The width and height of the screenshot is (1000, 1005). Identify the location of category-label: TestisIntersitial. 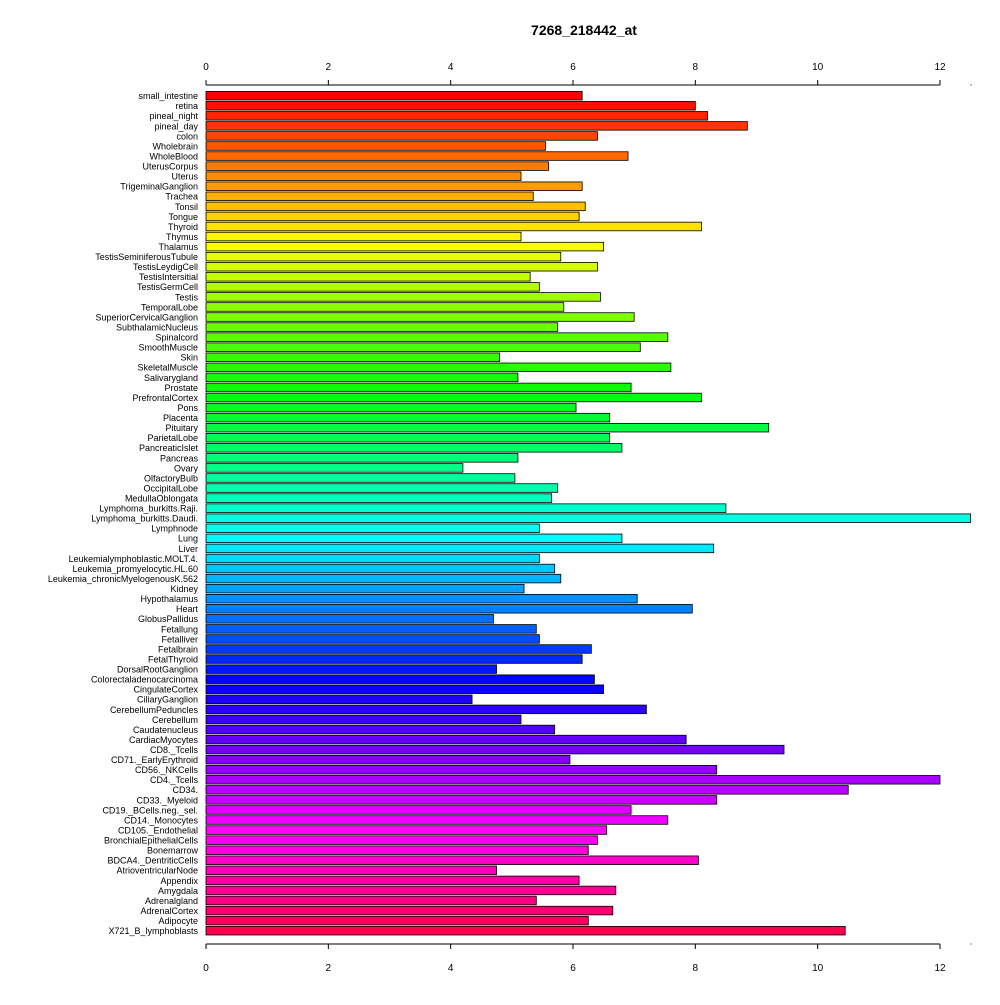
(168, 277).